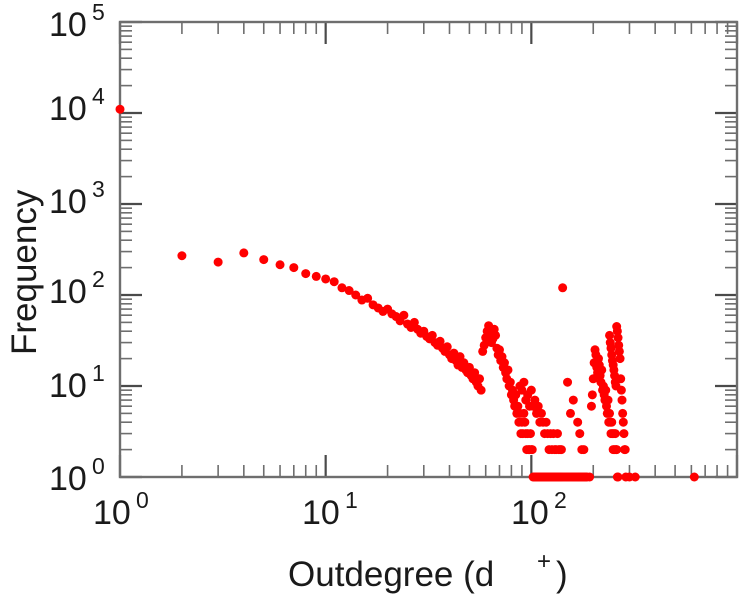 The image size is (749, 600). I want to click on y-tick-label-1: 10 0, so click(77, 475).